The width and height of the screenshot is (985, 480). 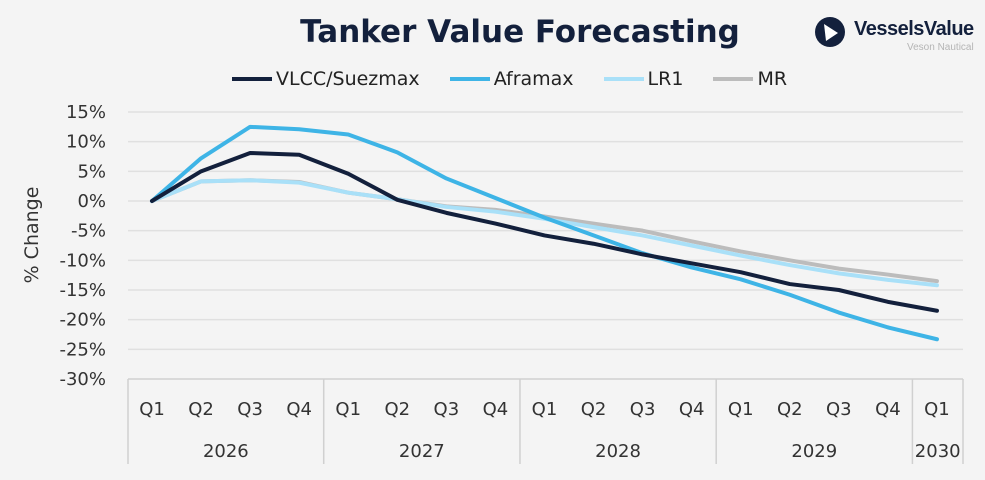 I want to click on y-axis-label: % Change, so click(x=32, y=235).